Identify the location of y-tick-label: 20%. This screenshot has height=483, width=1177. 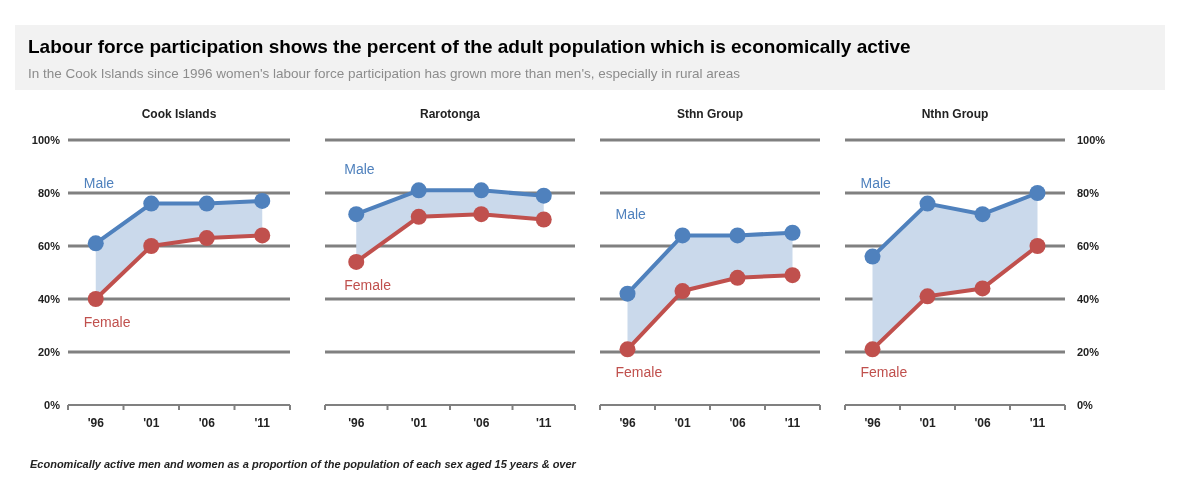
(49, 351).